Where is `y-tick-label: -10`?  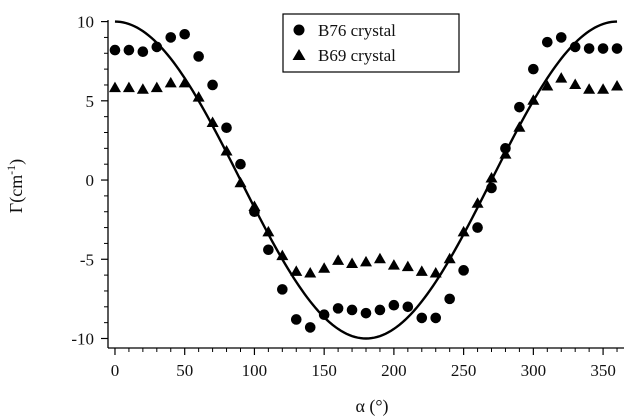
y-tick-label: -10 is located at coordinates (82, 338).